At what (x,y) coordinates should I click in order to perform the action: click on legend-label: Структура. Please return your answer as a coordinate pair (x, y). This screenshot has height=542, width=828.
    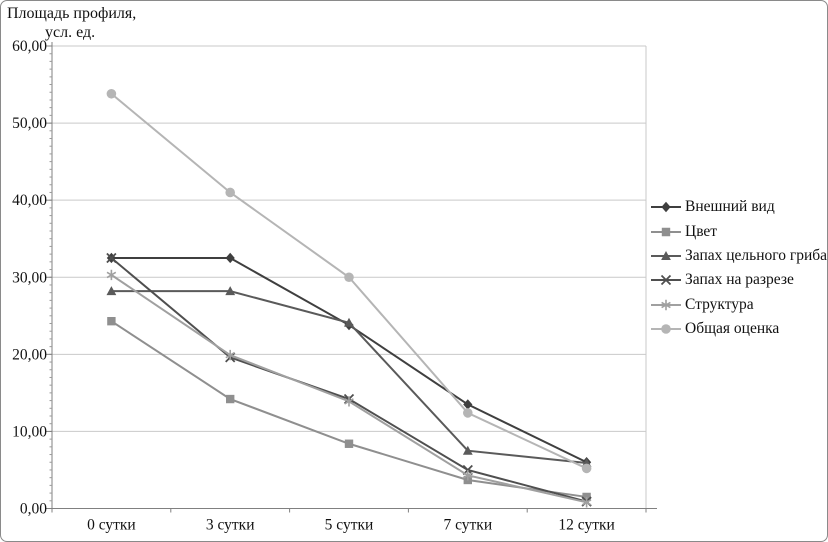
    Looking at the image, I should click on (719, 304).